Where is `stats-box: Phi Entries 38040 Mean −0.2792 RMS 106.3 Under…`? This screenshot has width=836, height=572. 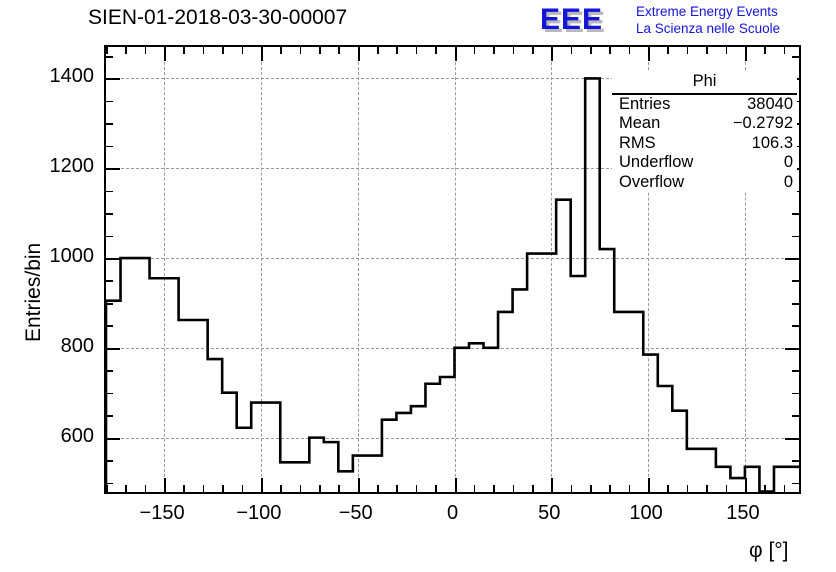 stats-box: Phi Entries 38040 Mean −0.2792 RMS 106.3 Under… is located at coordinates (704, 132).